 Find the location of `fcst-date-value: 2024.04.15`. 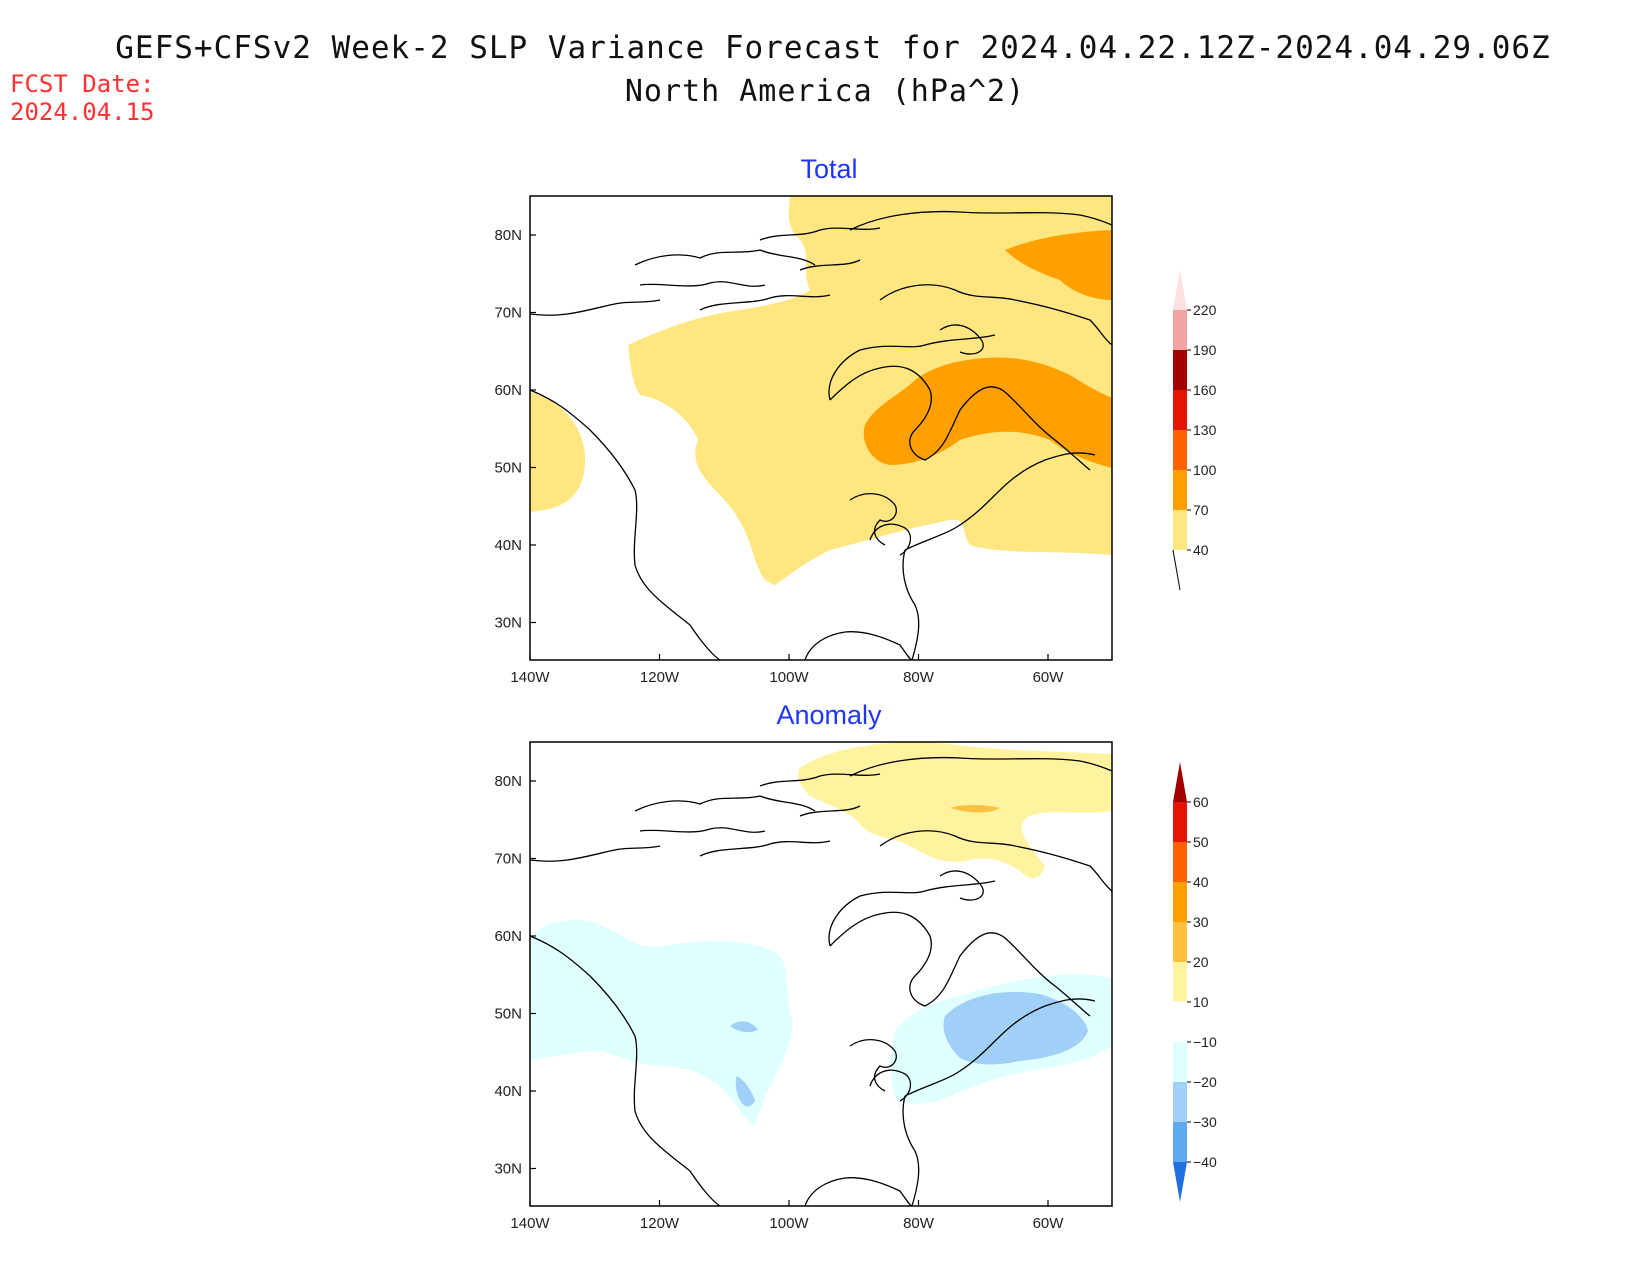

fcst-date-value: 2024.04.15 is located at coordinates (82, 112).